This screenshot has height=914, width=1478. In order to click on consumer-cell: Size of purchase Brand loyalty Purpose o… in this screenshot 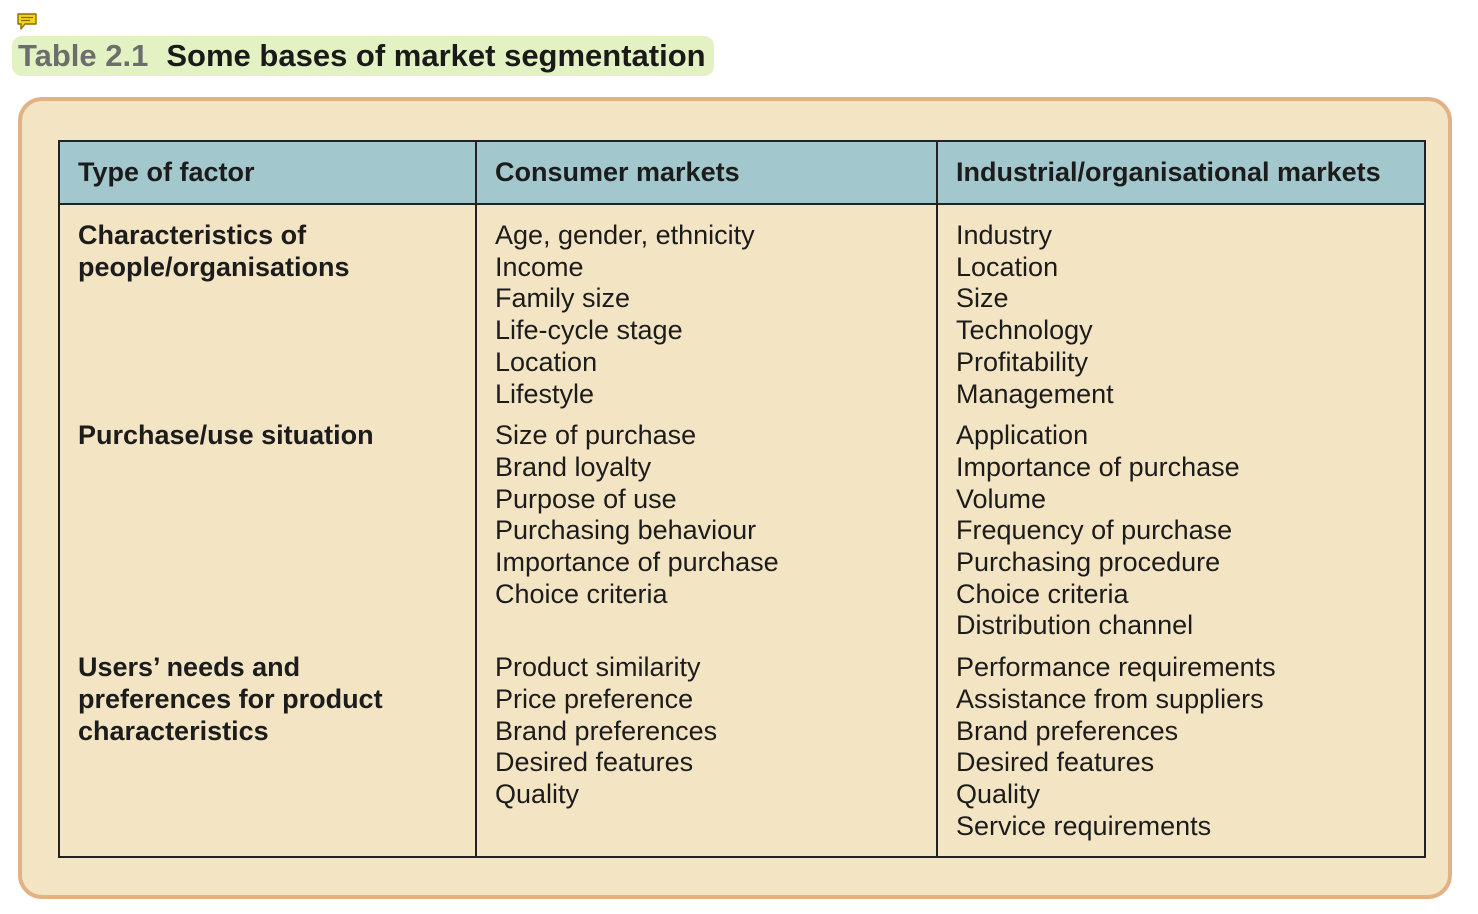, I will do `click(706, 526)`.